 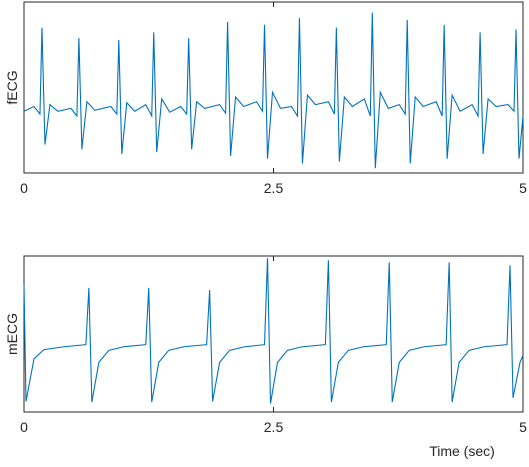 What do you see at coordinates (12, 87) in the screenshot?
I see `y-axis-label: fECG` at bounding box center [12, 87].